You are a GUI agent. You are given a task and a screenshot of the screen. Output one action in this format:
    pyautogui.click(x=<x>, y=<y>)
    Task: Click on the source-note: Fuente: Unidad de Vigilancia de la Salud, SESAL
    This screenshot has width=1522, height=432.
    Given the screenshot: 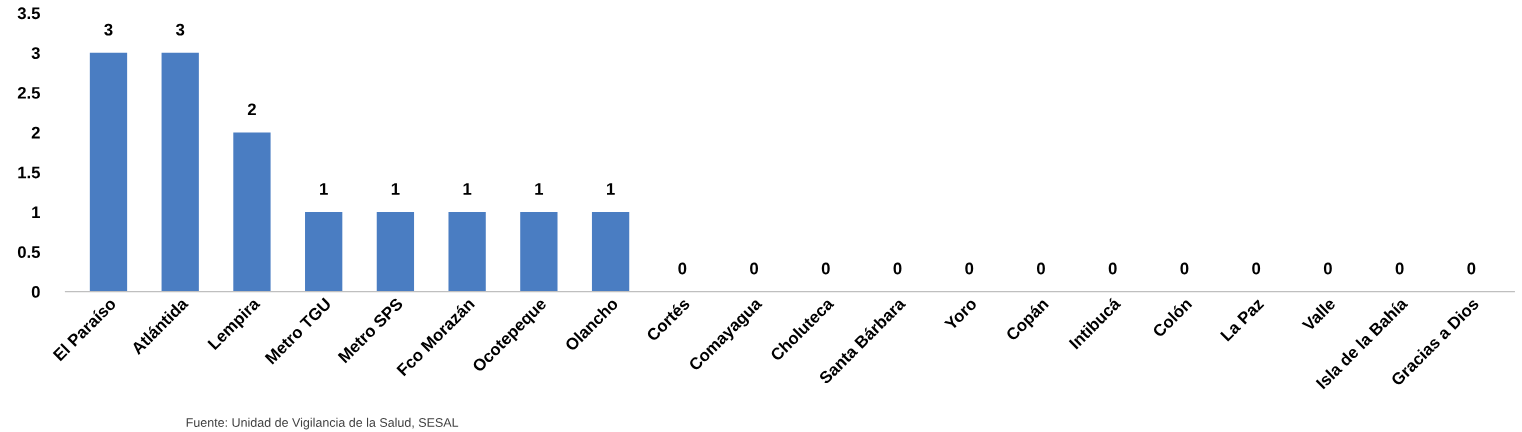 What is the action you would take?
    pyautogui.click(x=322, y=423)
    